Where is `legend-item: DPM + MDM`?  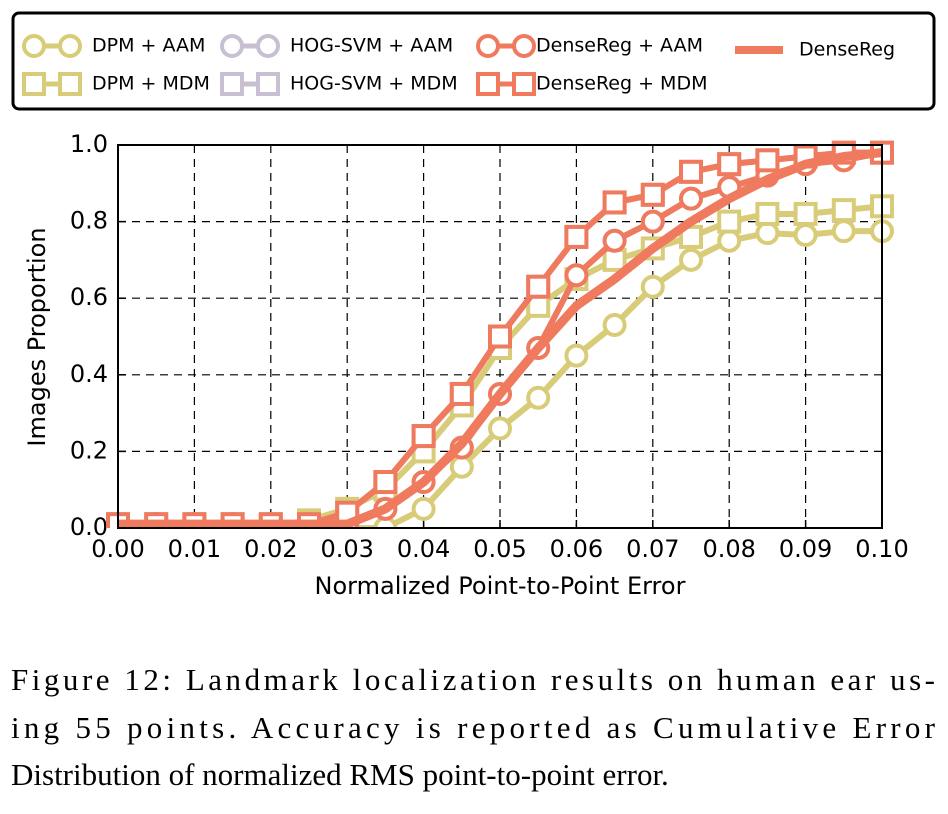
legend-item: DPM + MDM is located at coordinates (116, 84).